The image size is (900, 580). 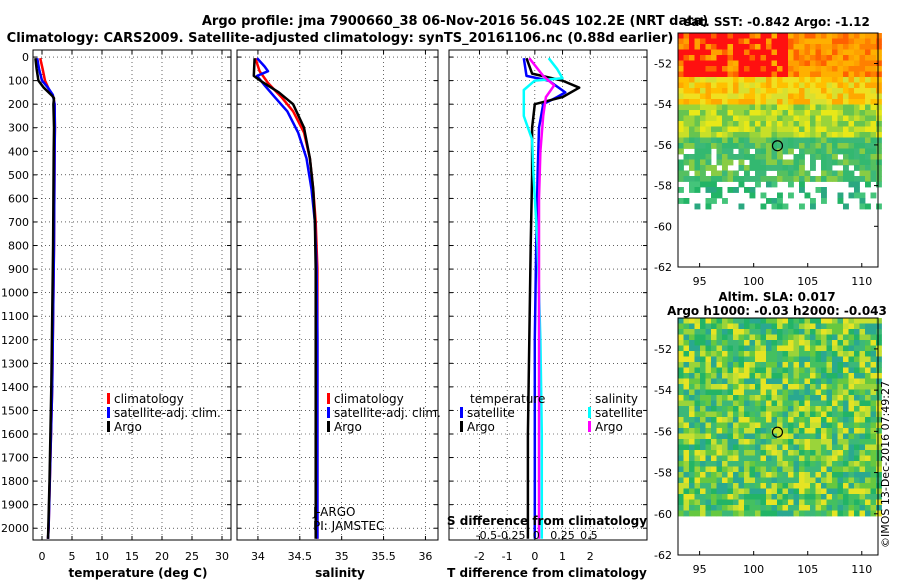 I want to click on x-tick-label: 2, so click(x=590, y=556).